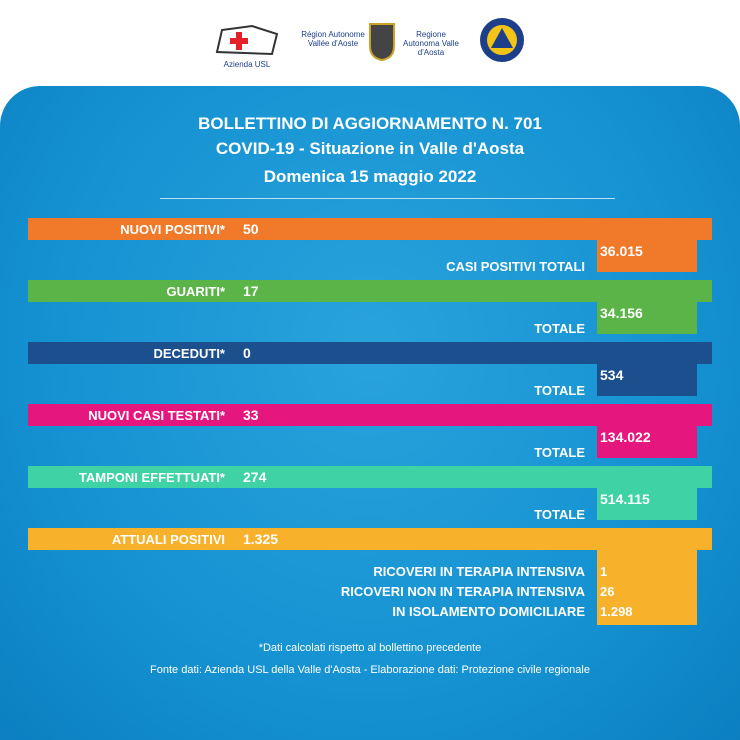 This screenshot has height=740, width=740. I want to click on logo-protezione-civile, so click(502, 40).